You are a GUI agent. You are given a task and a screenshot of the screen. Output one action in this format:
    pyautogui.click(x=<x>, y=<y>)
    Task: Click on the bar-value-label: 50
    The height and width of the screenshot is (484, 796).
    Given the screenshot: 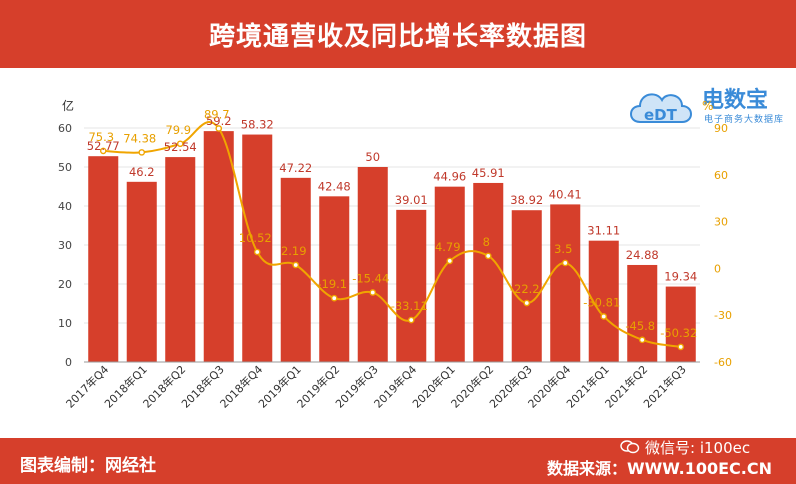 What is the action you would take?
    pyautogui.click(x=372, y=157)
    